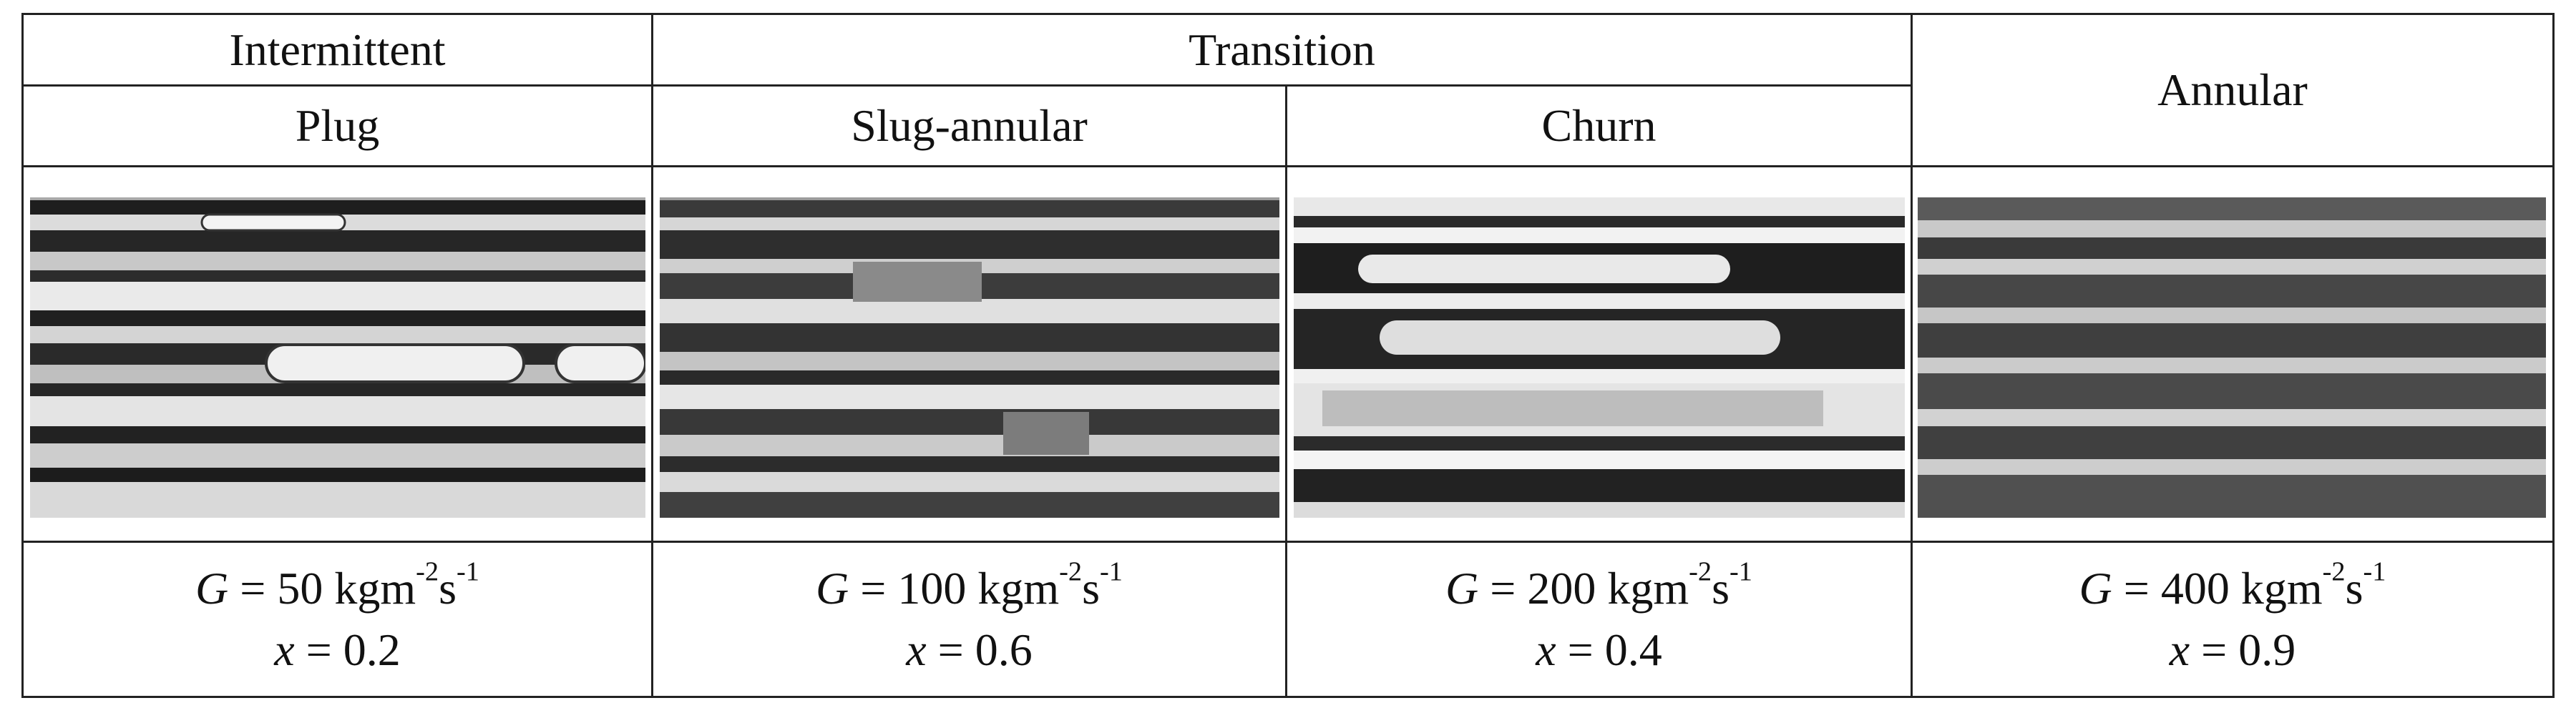  What do you see at coordinates (337, 619) in the screenshot?
I see `params-plug: G = 50 kgm-2s-1 x = 0.2` at bounding box center [337, 619].